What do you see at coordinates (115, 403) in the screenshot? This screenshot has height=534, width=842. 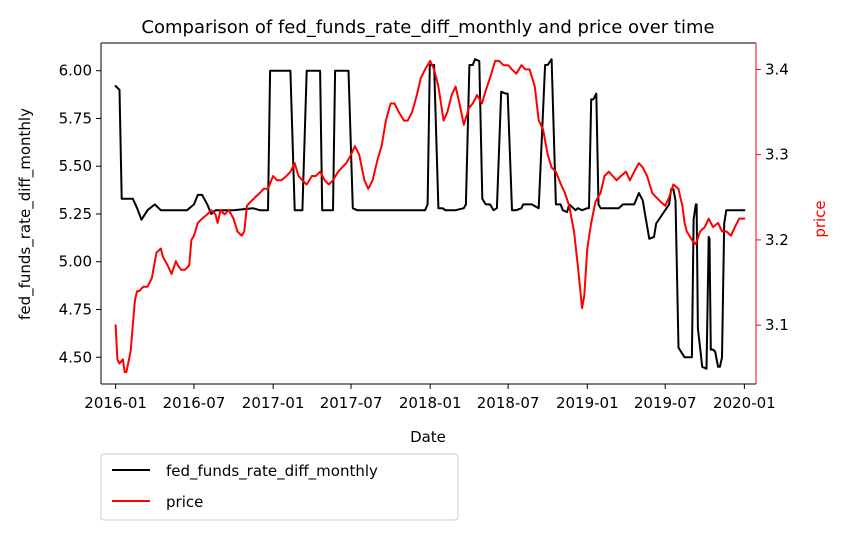 I see `x-tick-label: 2016-01` at bounding box center [115, 403].